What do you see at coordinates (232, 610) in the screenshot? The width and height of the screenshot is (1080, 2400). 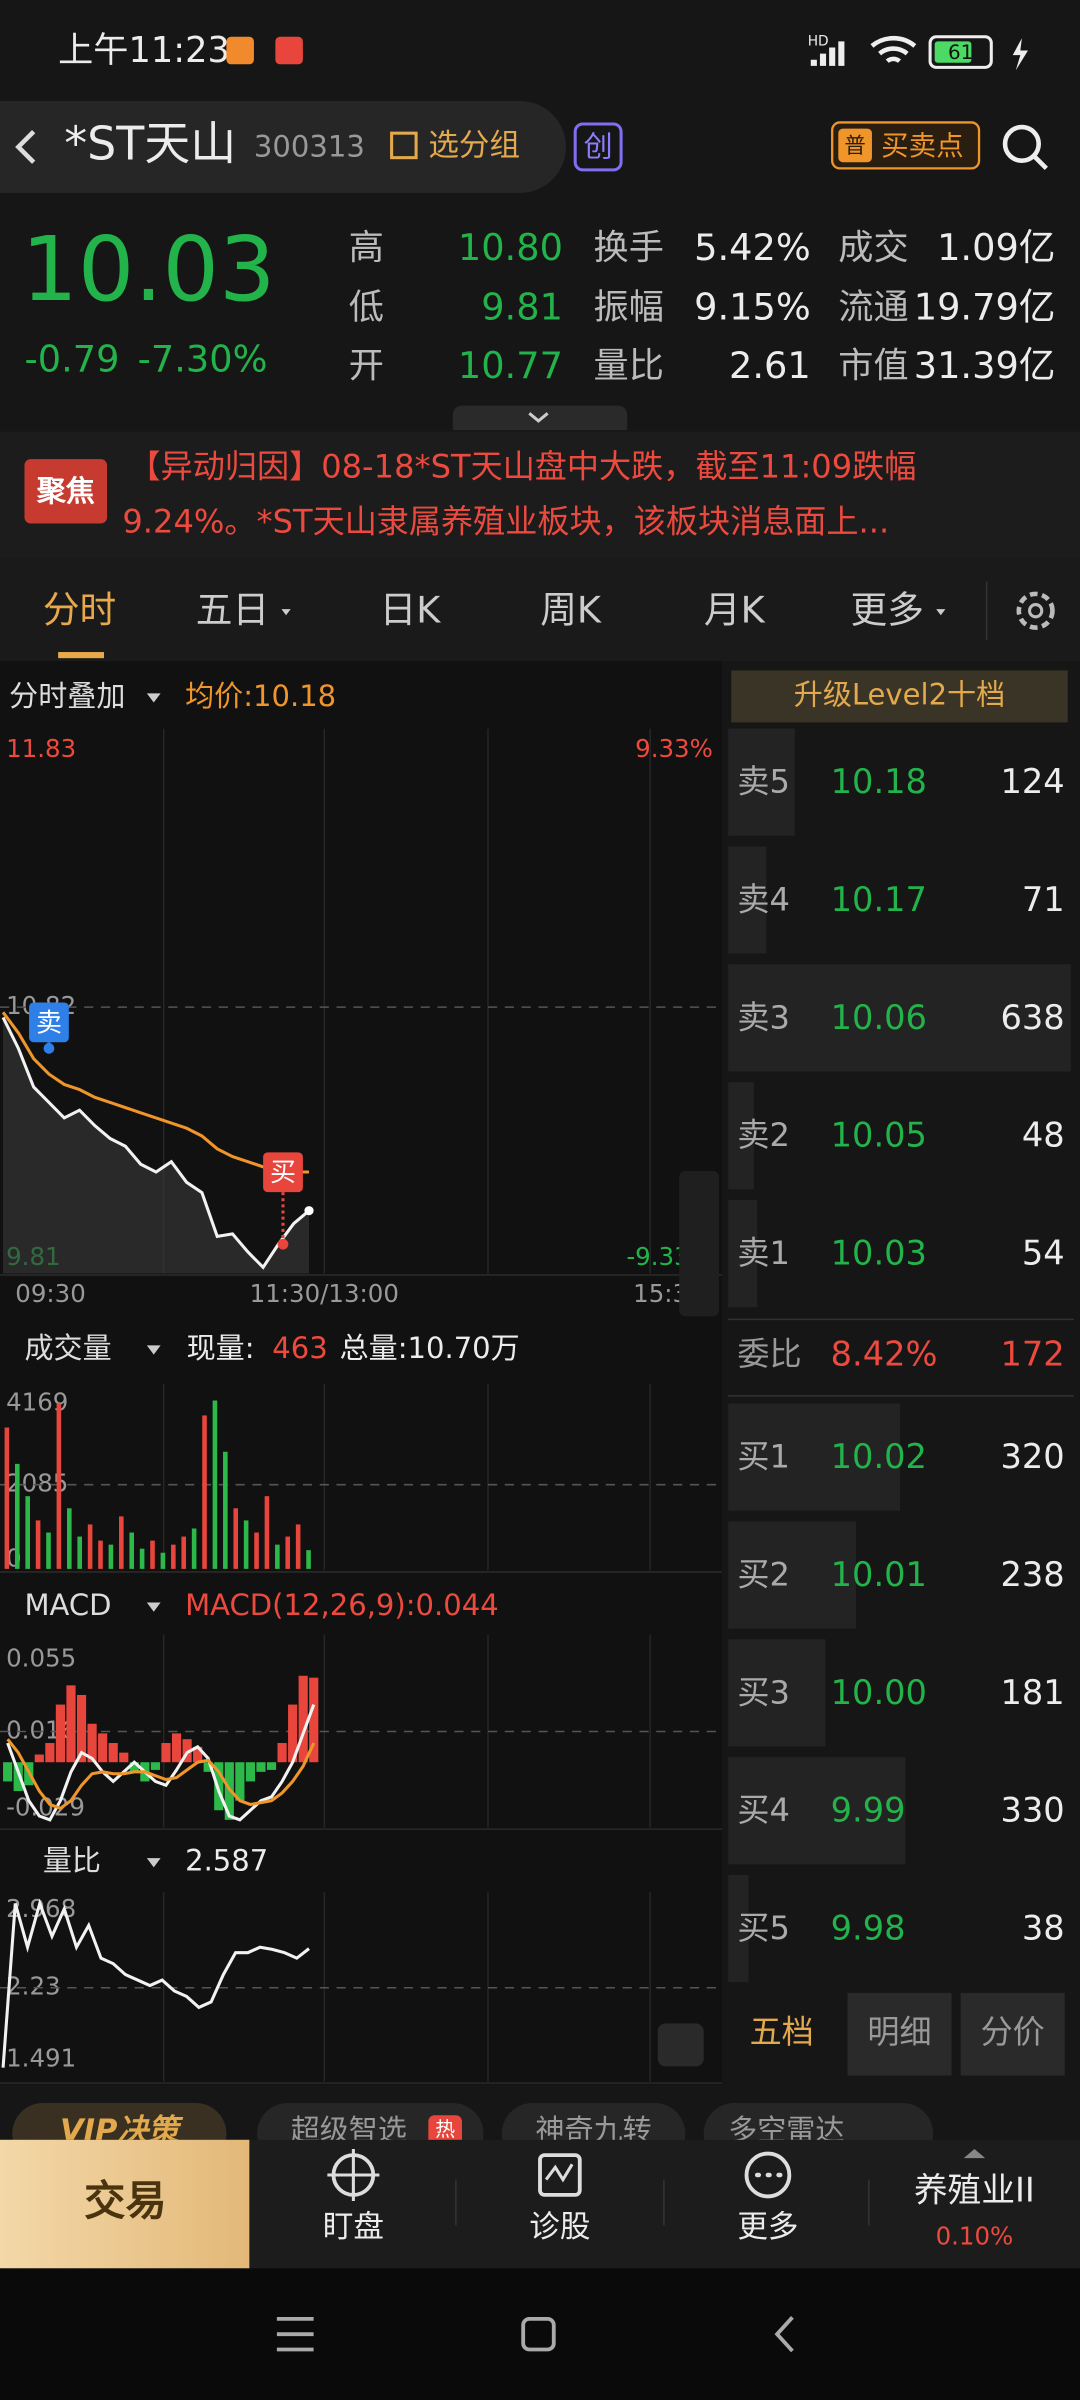 I see `period-tab: 五日` at bounding box center [232, 610].